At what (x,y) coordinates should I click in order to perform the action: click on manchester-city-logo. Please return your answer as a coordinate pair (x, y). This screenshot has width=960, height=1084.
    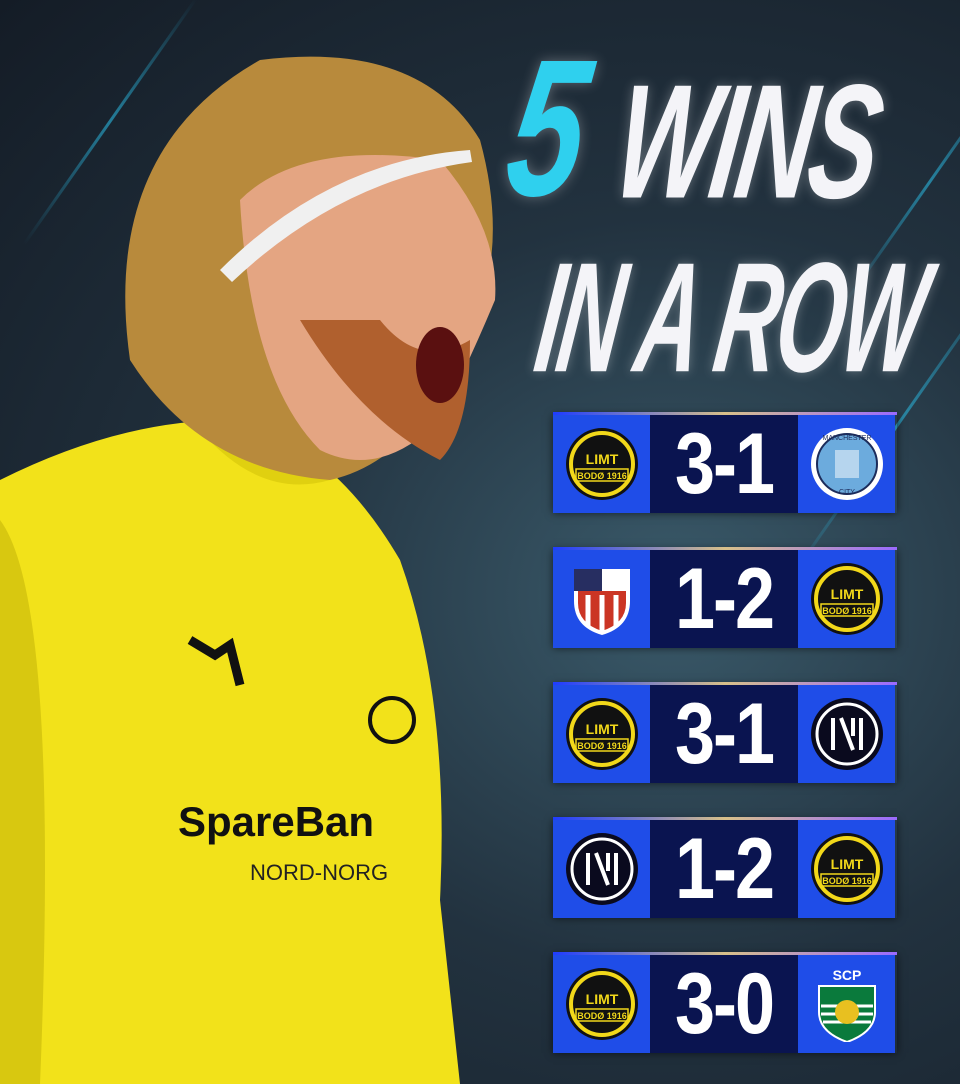
    Looking at the image, I should click on (846, 464).